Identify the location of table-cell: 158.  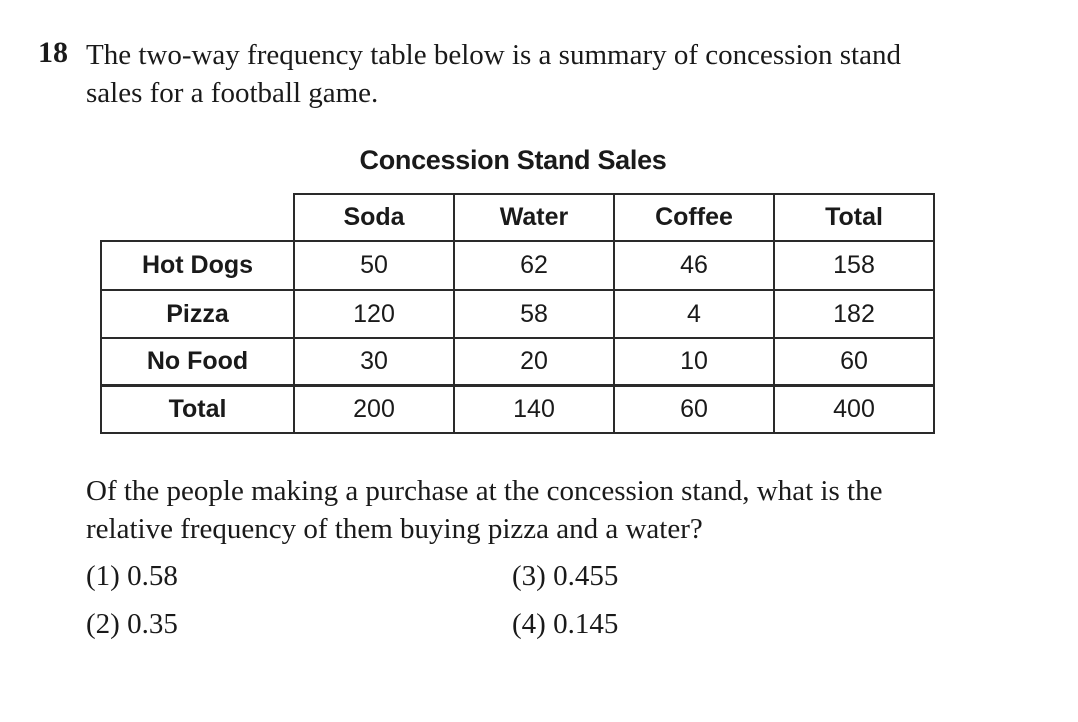
(854, 265).